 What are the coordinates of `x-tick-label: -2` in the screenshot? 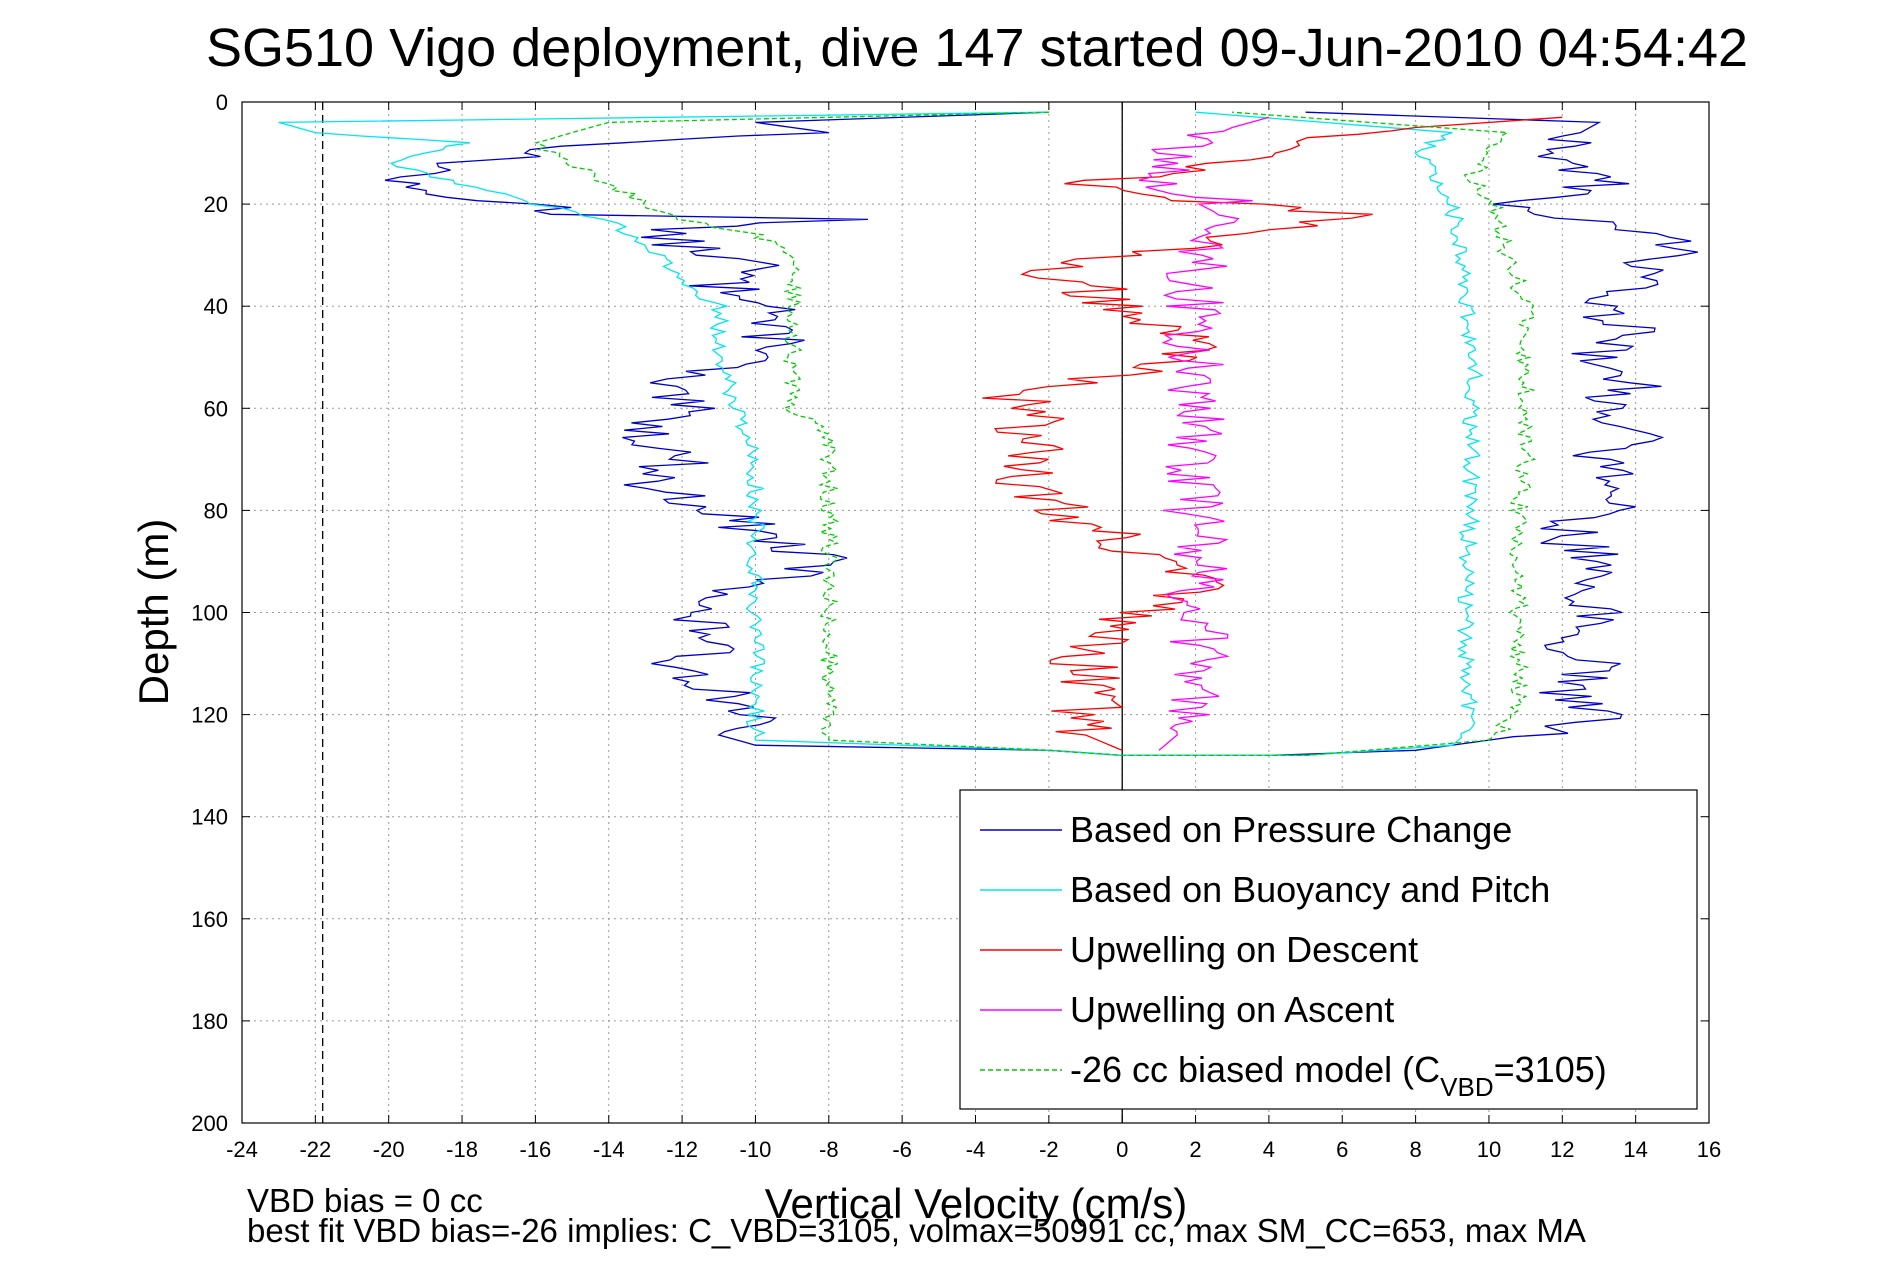 It's located at (1049, 1149).